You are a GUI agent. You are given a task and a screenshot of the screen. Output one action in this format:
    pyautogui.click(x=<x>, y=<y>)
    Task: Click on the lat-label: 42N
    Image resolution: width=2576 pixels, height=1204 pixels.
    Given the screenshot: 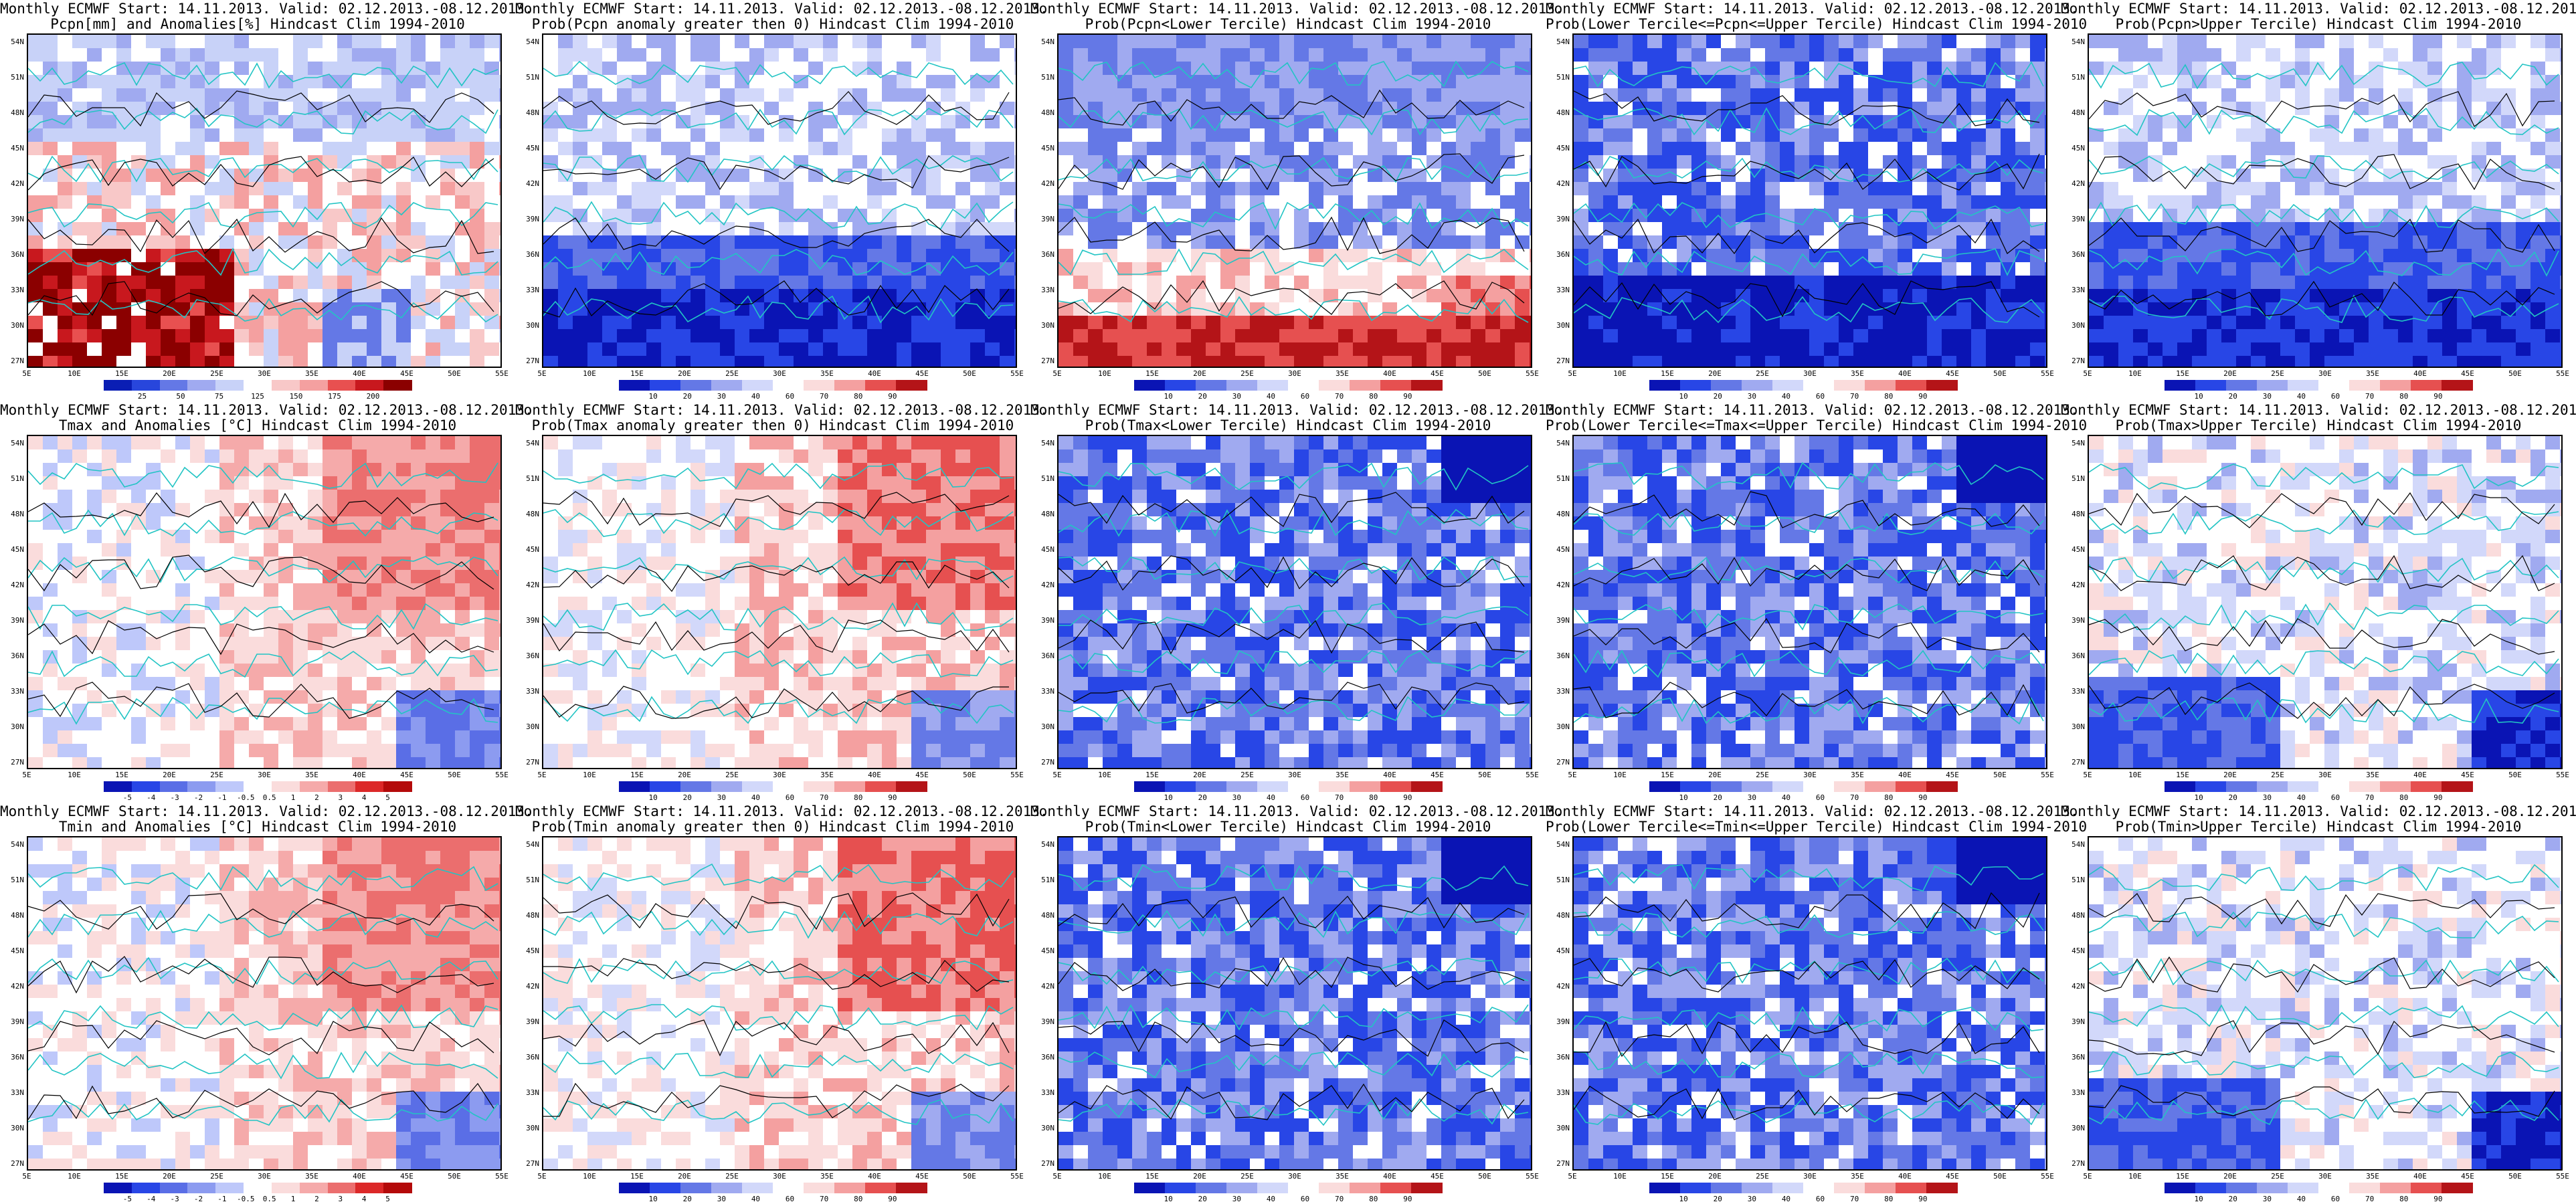 What is the action you would take?
    pyautogui.click(x=1047, y=183)
    